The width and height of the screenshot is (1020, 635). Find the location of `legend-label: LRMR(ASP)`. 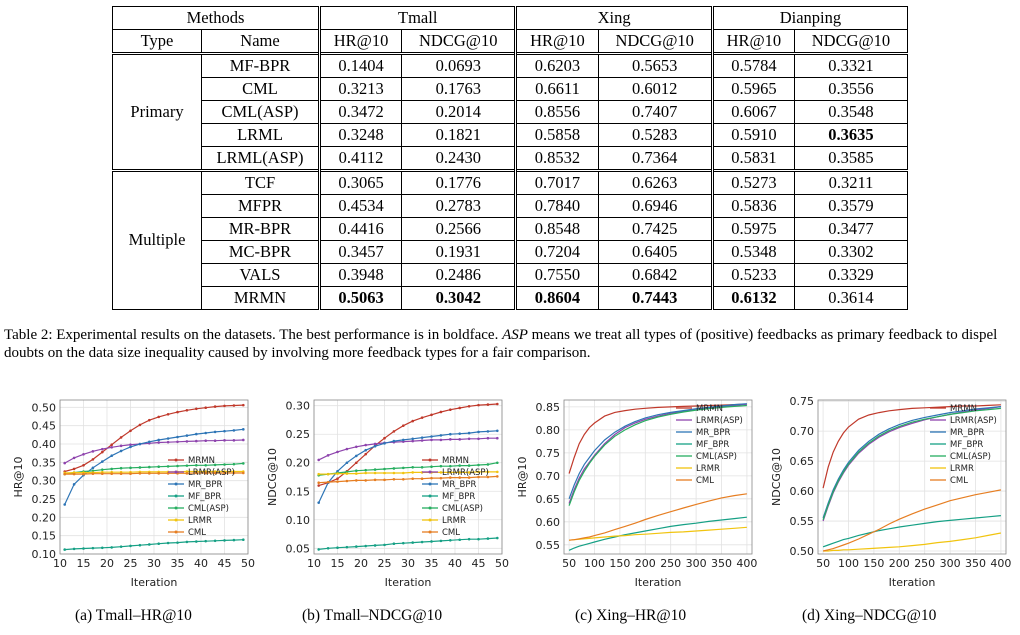

legend-label: LRMR(ASP) is located at coordinates (211, 473).